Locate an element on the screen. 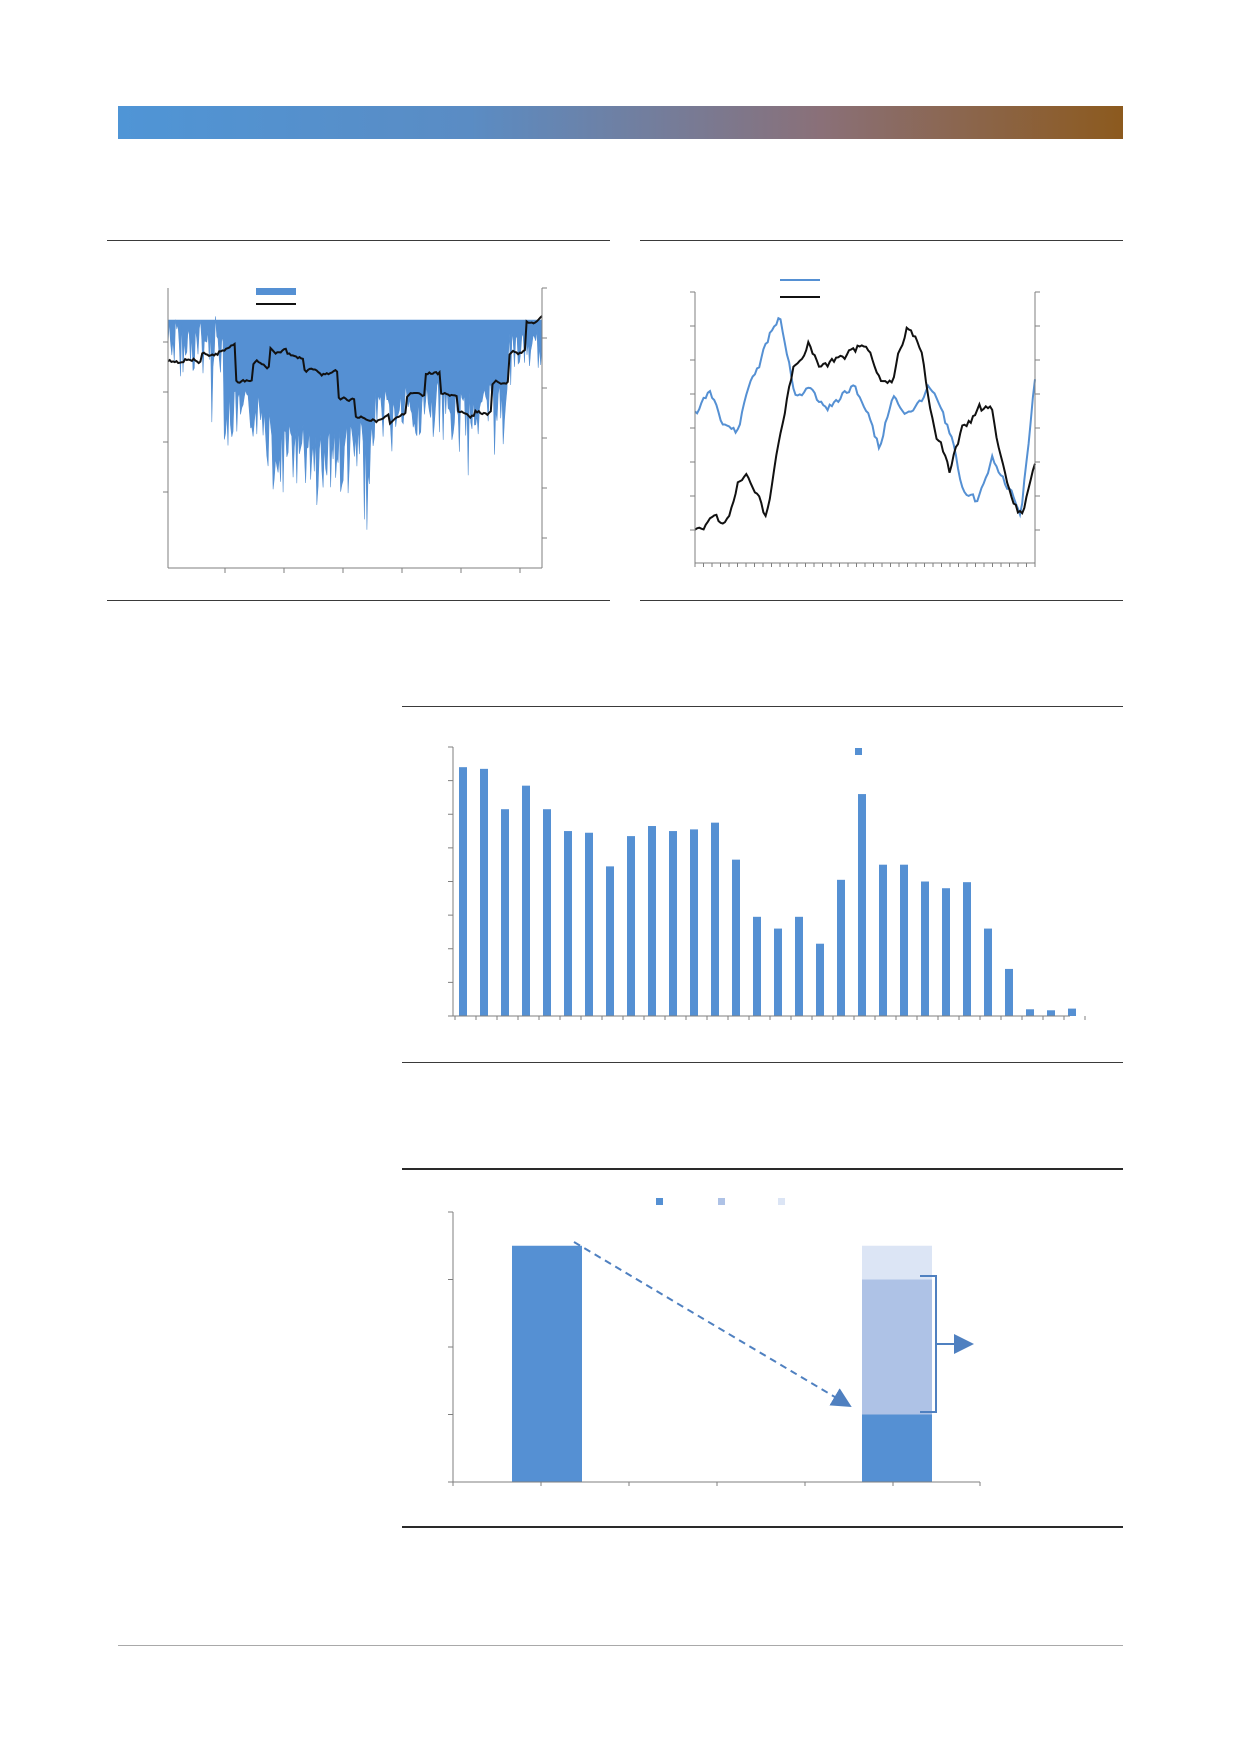  chart-stacked-bars is located at coordinates (714, 1342).